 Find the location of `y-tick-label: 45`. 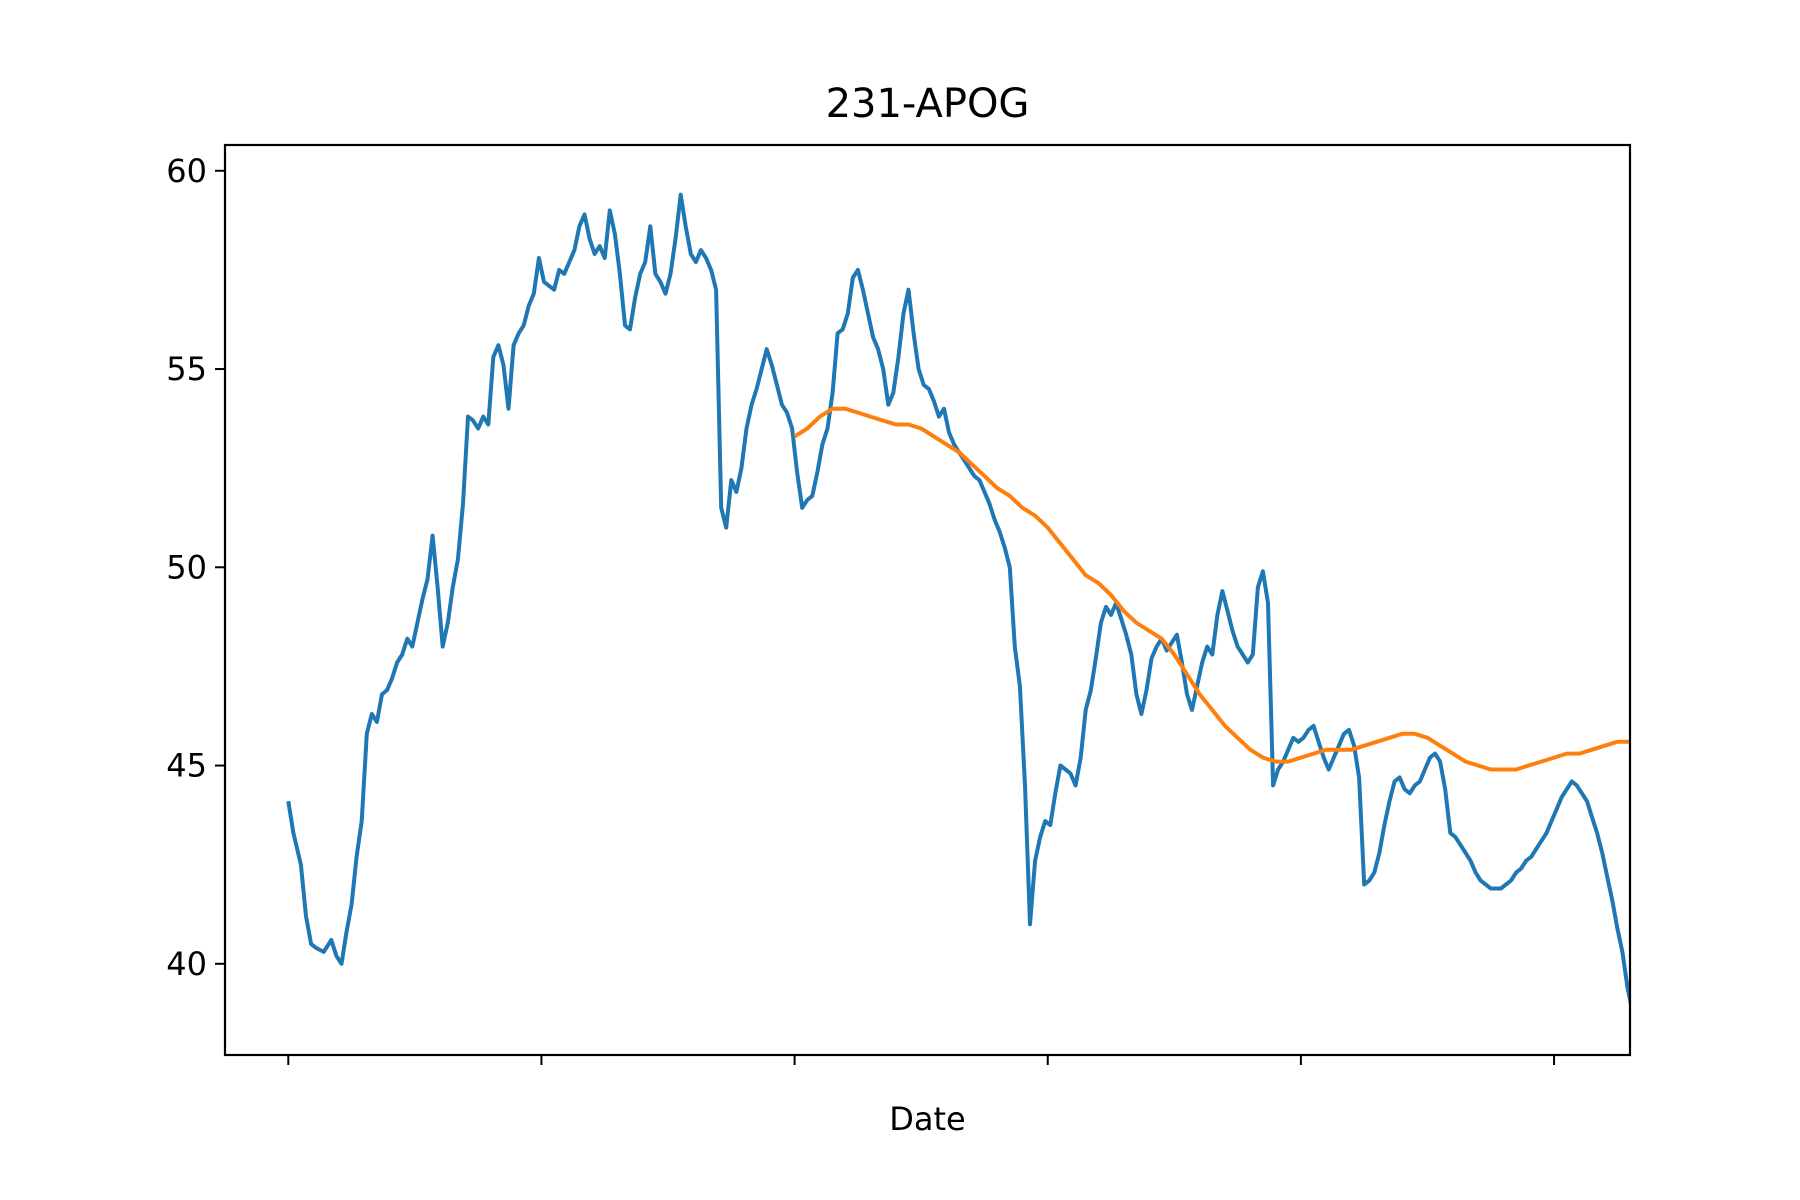

y-tick-label: 45 is located at coordinates (186, 766).